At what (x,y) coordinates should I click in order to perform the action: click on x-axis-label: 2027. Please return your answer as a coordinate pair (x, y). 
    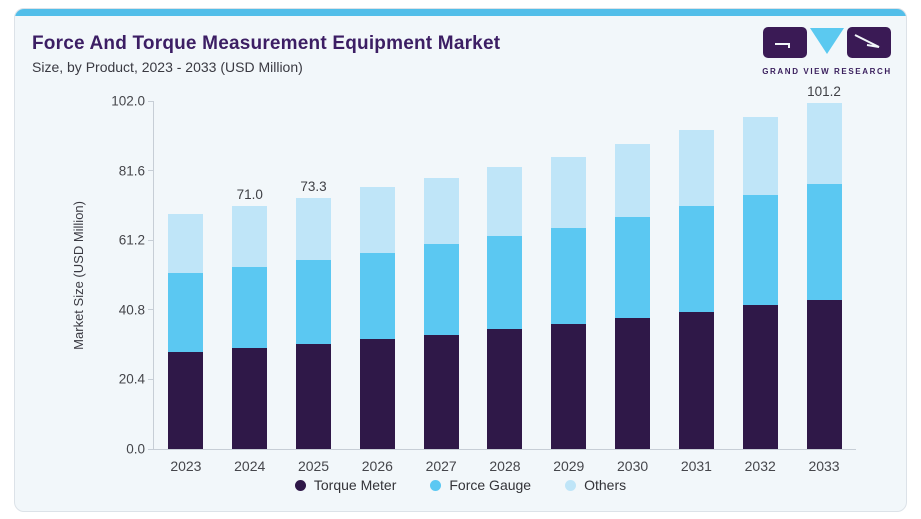
    Looking at the image, I should click on (441, 466).